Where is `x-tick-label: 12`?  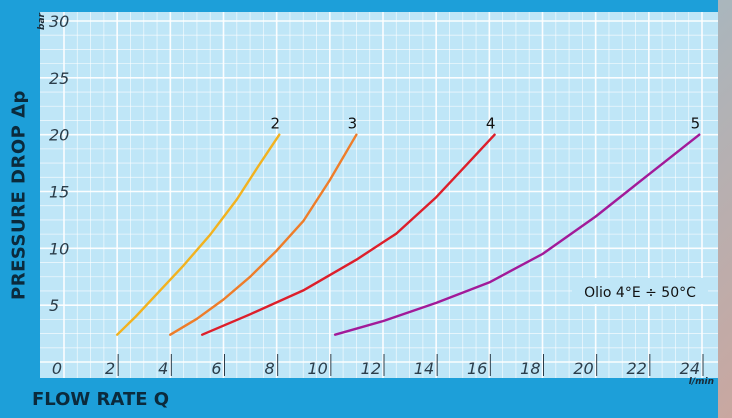 x-tick-label: 12 is located at coordinates (371, 368).